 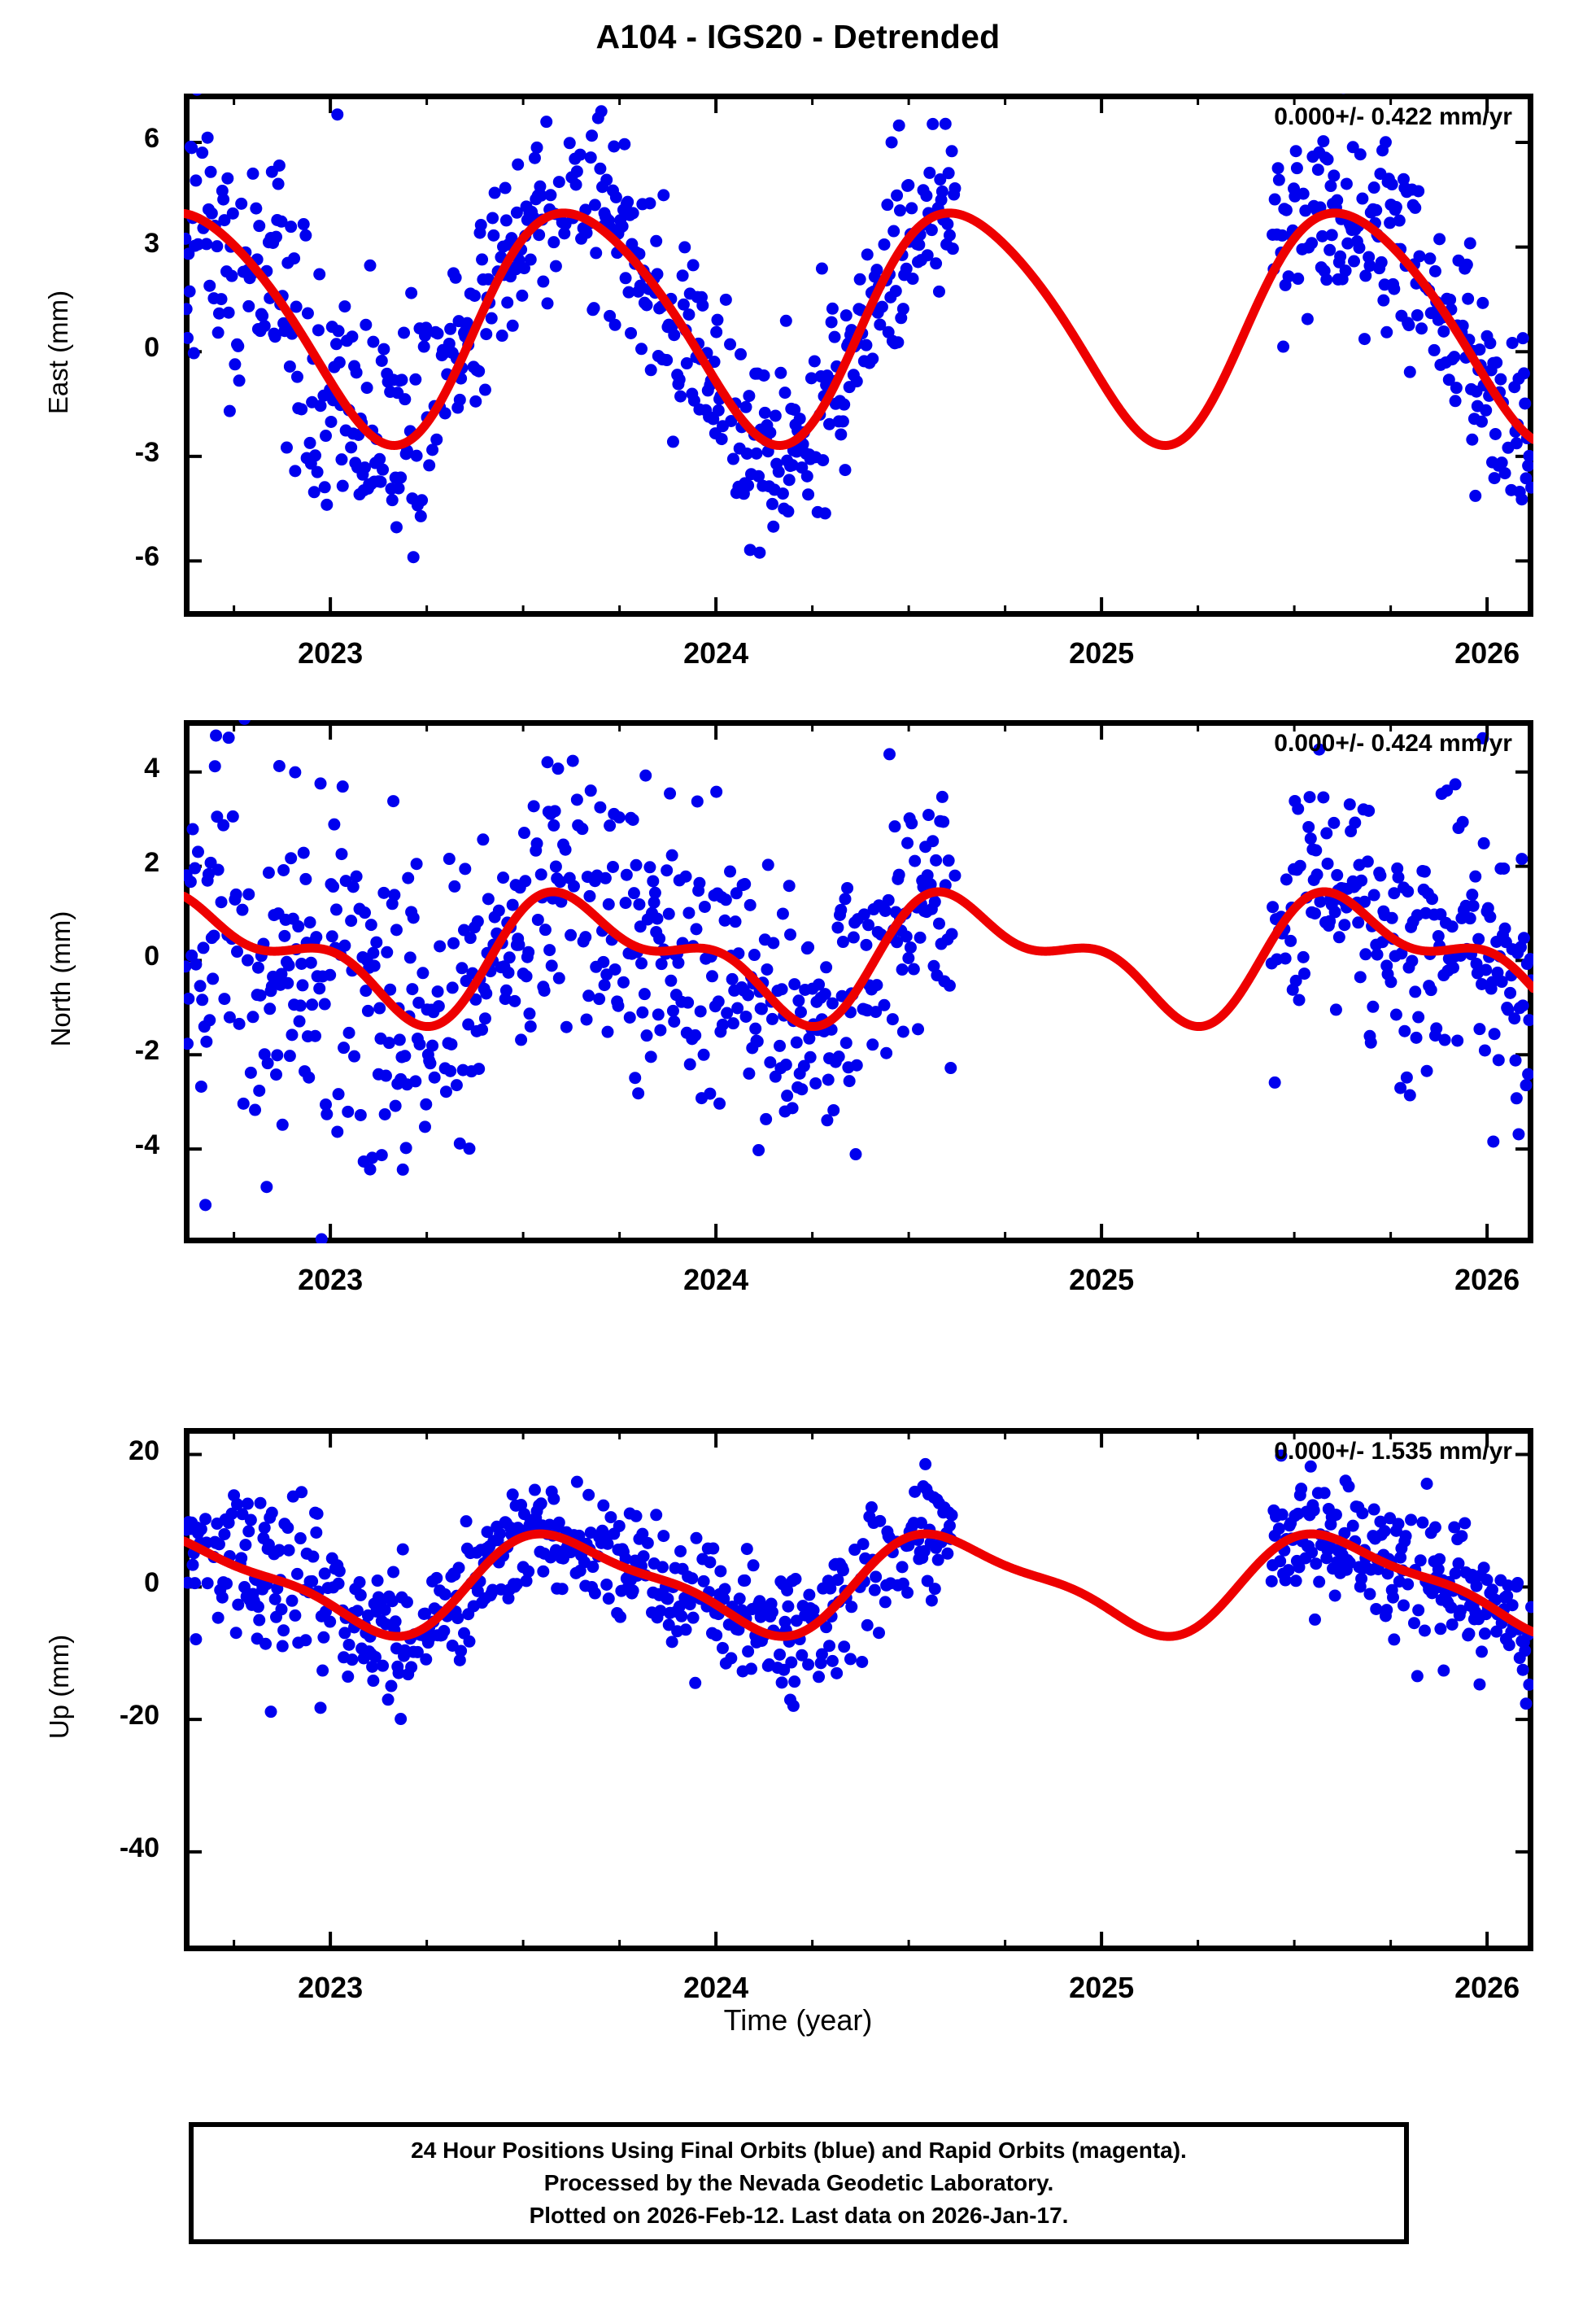 I want to click on model-curve-north, so click(x=858, y=959).